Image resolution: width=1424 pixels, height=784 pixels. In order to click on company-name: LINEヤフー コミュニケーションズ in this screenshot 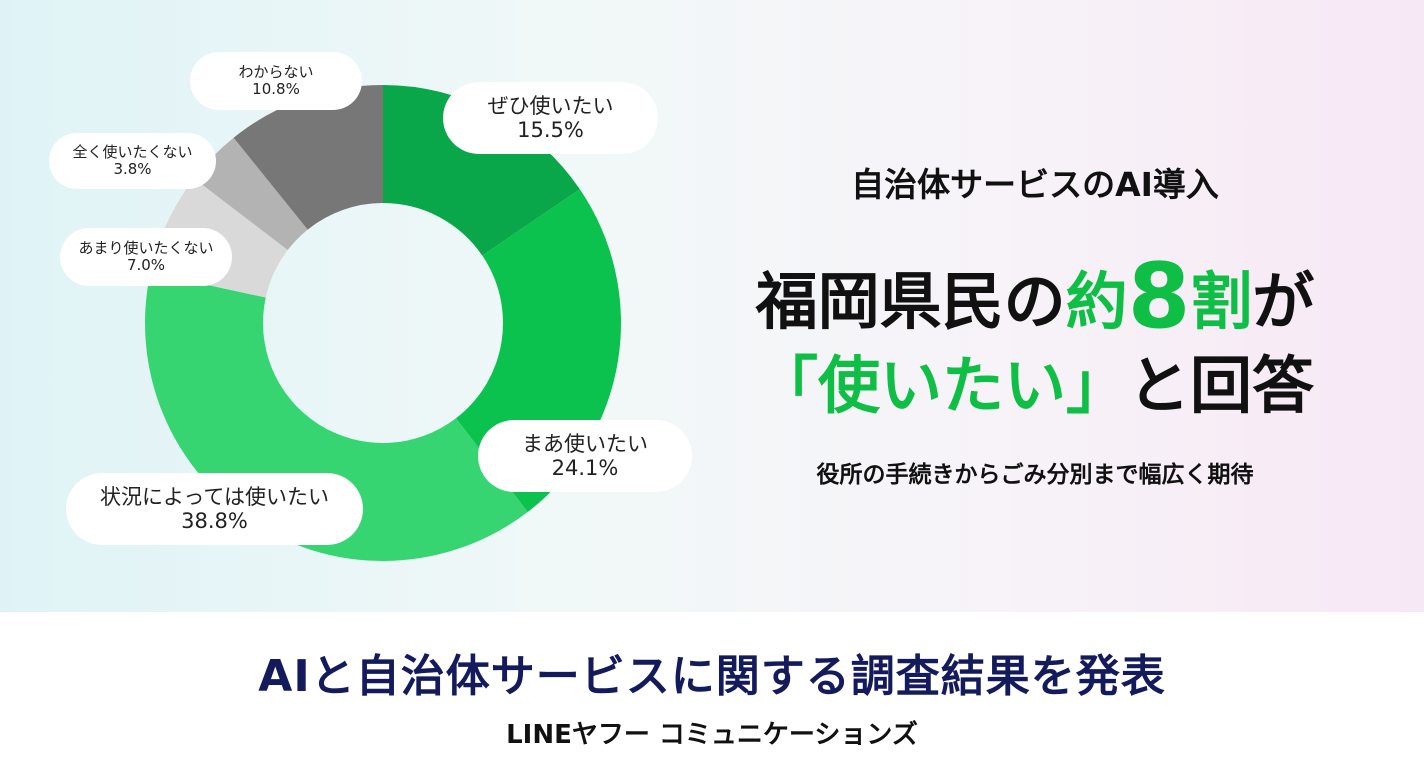, I will do `click(712, 735)`.